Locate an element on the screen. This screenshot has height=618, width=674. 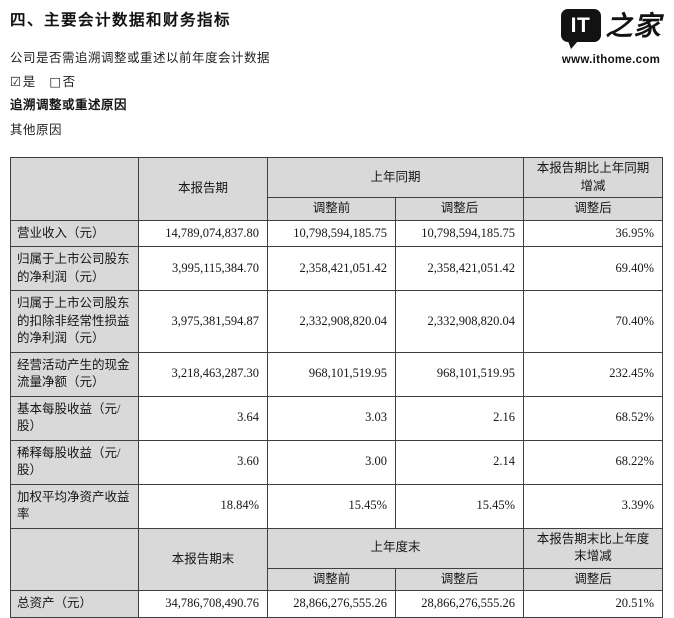
change-value: 3.39% is located at coordinates (593, 506).